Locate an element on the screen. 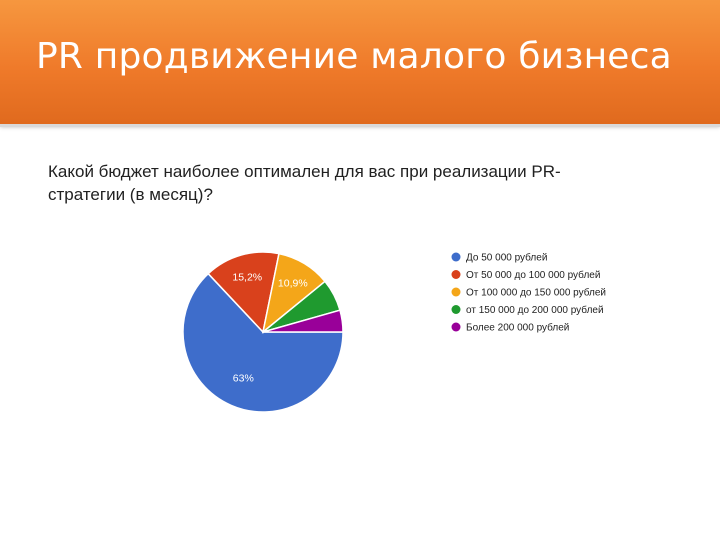 This screenshot has width=720, height=540. legend-label-5: Более 200 000 рублей is located at coordinates (517, 328).